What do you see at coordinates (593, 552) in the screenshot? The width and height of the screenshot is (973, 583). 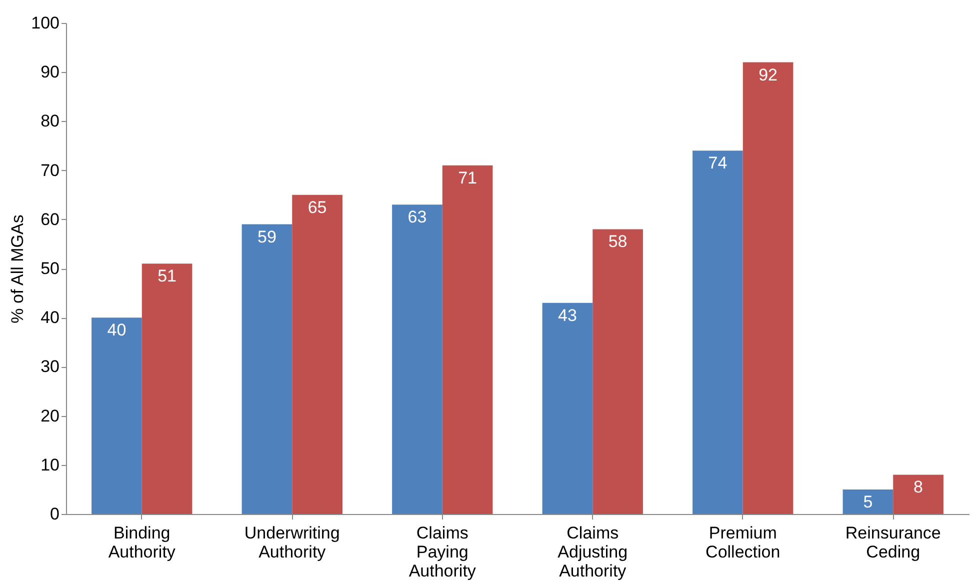 I see `x-tick-label: Claims Adjusting Authority` at bounding box center [593, 552].